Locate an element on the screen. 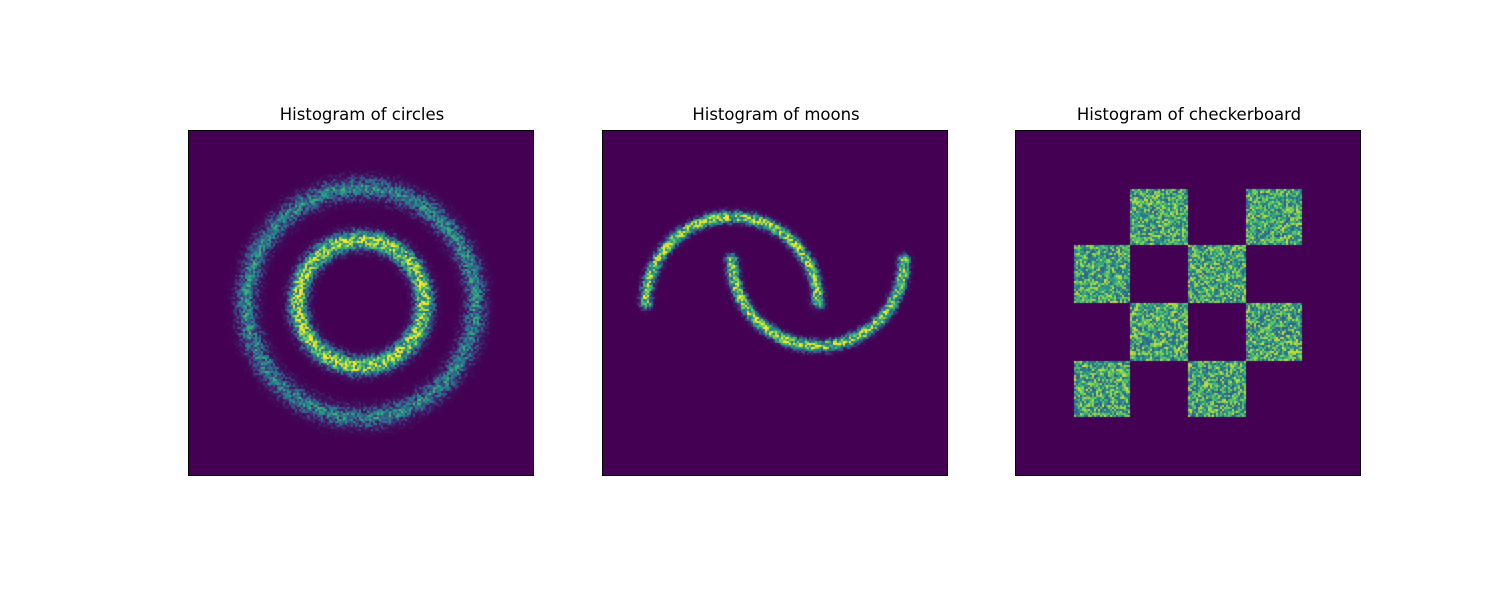  heatmap-canvas-moons is located at coordinates (775, 303).